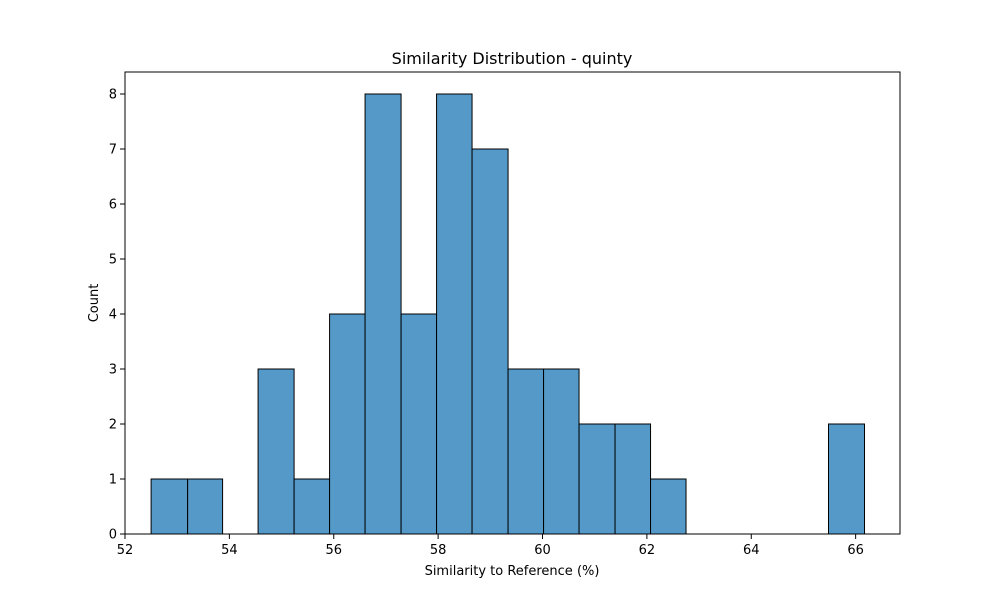  Describe the element at coordinates (490, 546) in the screenshot. I see `x-axis: 52 54 56 58 60 62 64 66` at that location.